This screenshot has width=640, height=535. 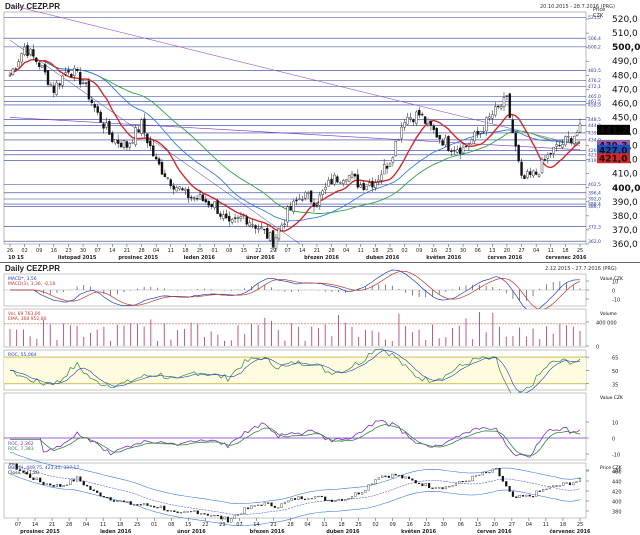 What do you see at coordinates (331, 251) in the screenshot?
I see `time-day-label: 28` at bounding box center [331, 251].